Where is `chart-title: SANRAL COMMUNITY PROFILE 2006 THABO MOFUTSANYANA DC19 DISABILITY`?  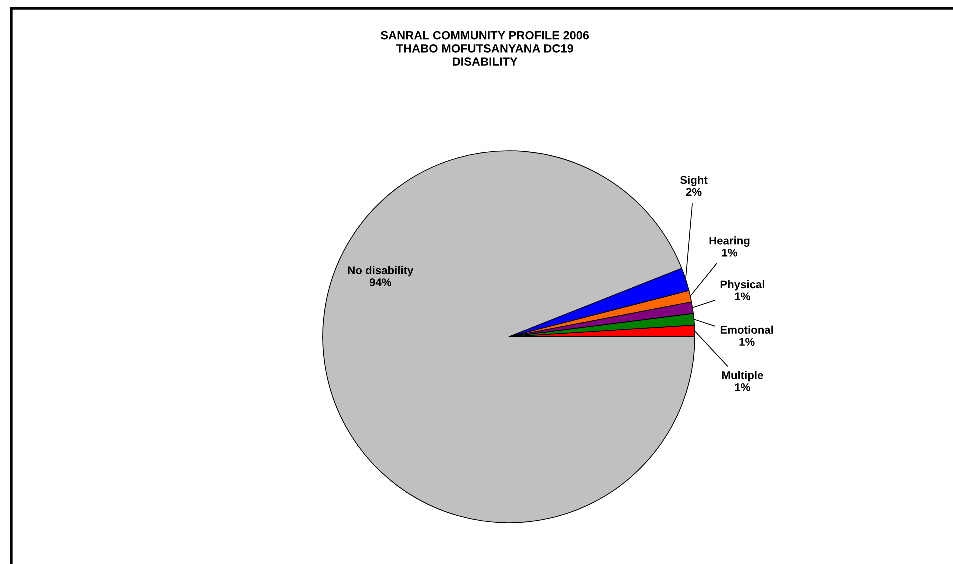
chart-title: SANRAL COMMUNITY PROFILE 2006 THABO MOFUTSANYANA DC19 DISABILITY is located at coordinates (485, 48).